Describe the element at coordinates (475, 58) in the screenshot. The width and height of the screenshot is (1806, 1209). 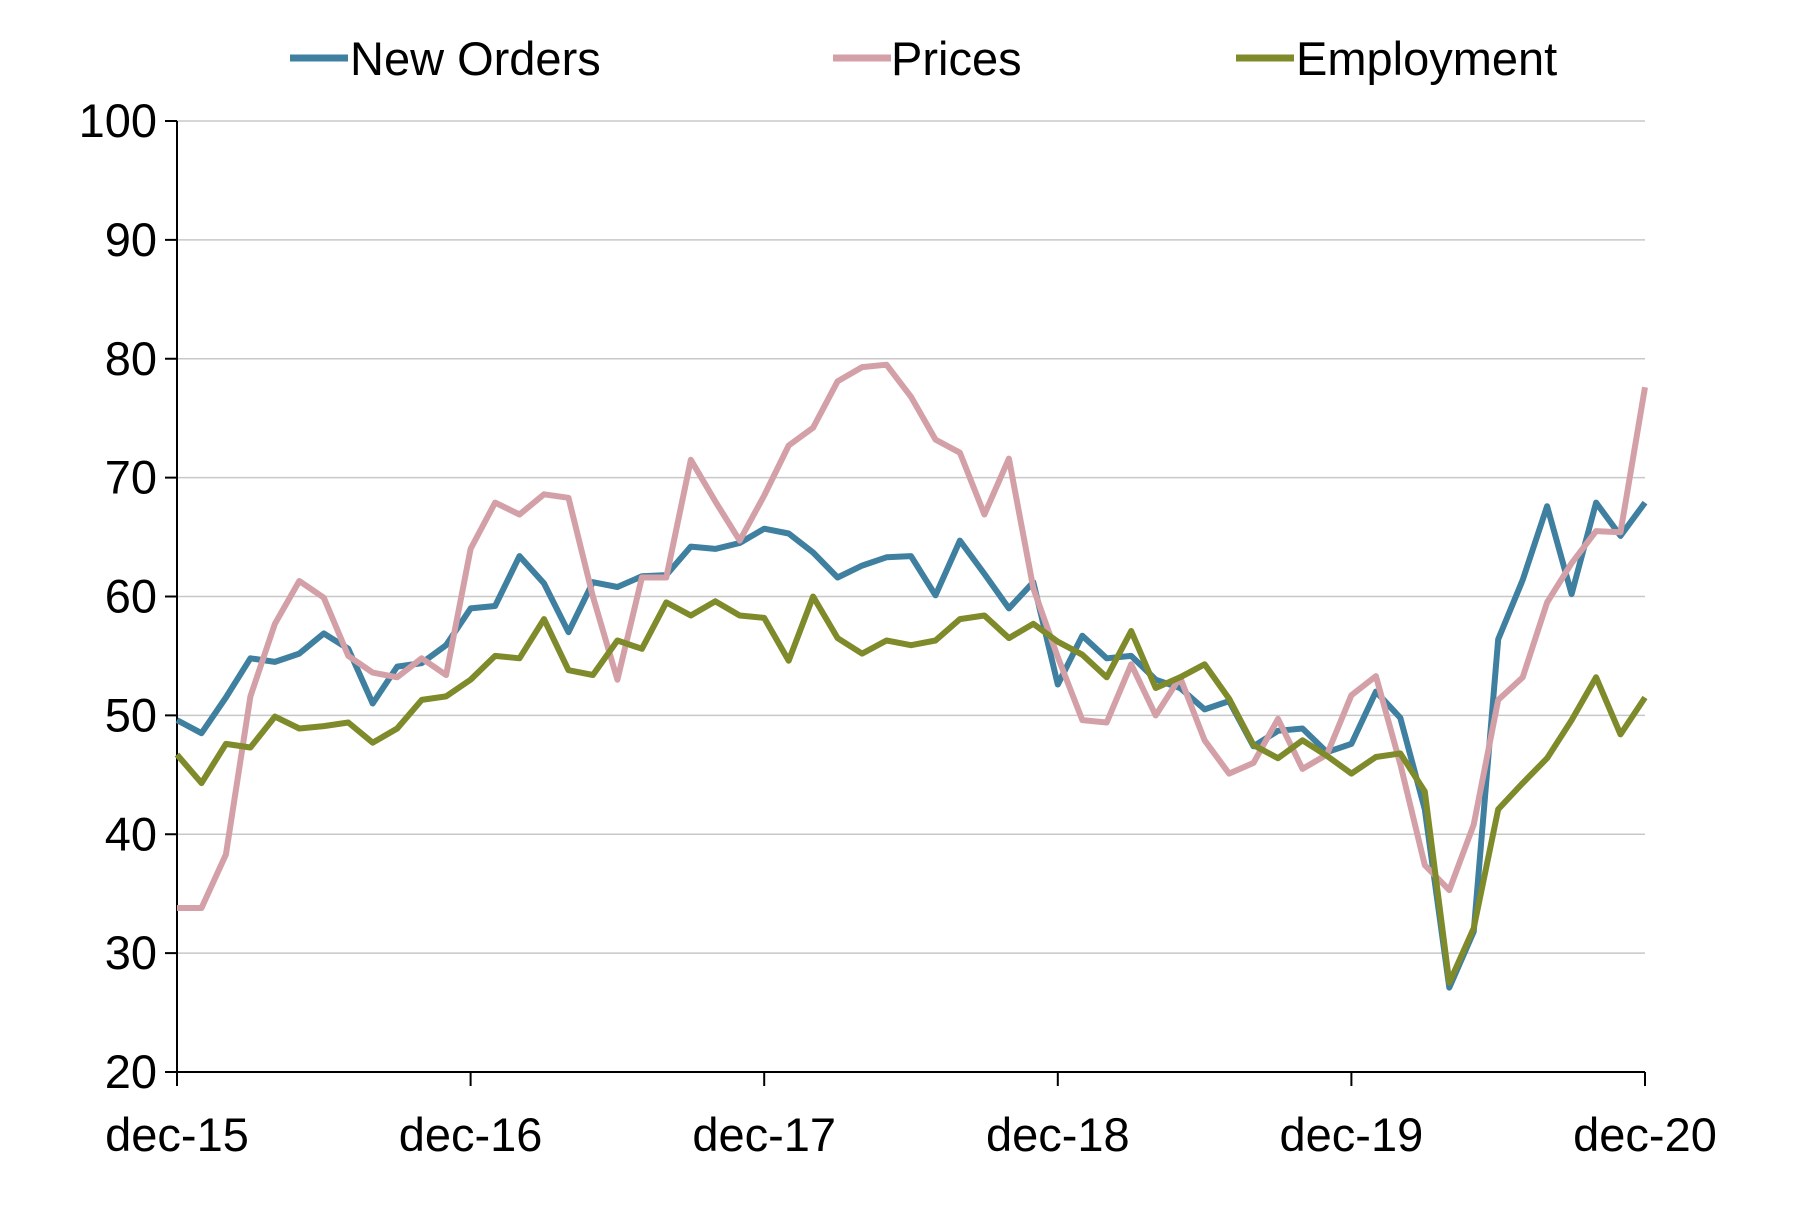
I see `legend-label: New Orders` at that location.